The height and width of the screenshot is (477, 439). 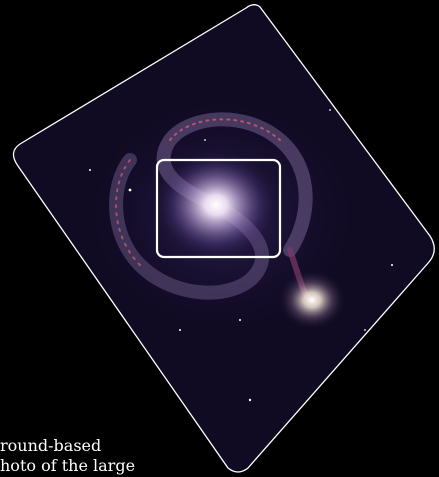 I want to click on caption: round-based hoto of the large, so click(x=100, y=456).